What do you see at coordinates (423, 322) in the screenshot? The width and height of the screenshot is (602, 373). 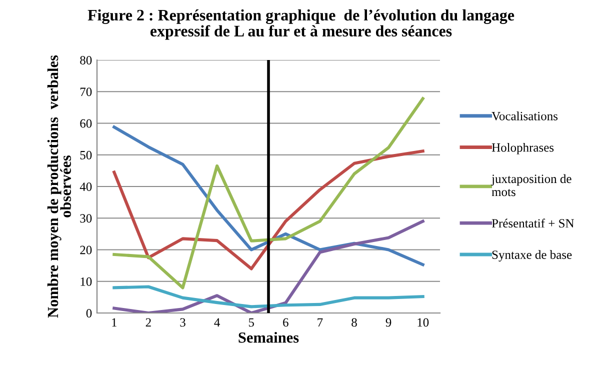 I see `x-tick-label: 10` at bounding box center [423, 322].